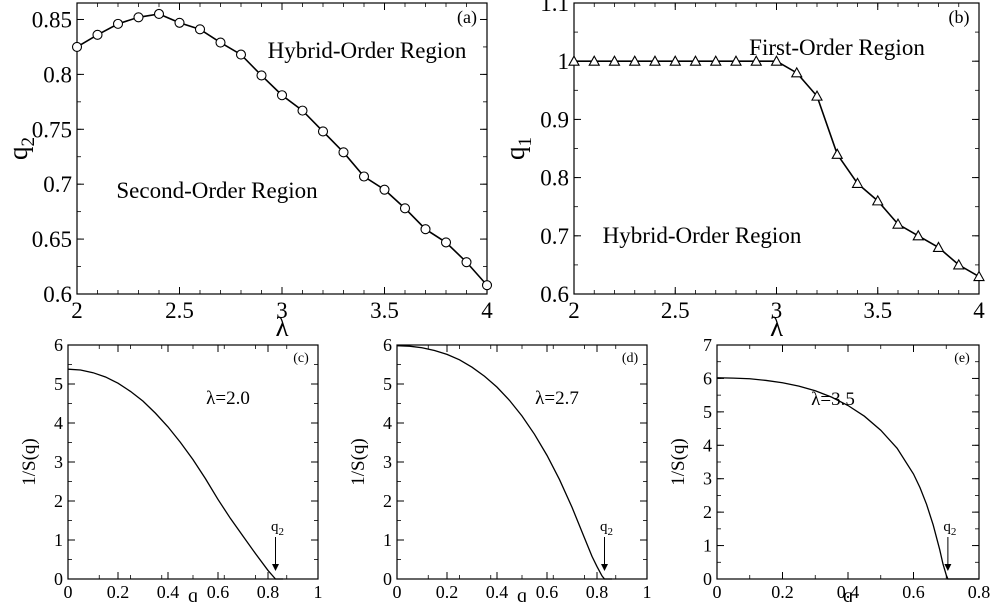 The width and height of the screenshot is (1000, 602). I want to click on panel-label: (e), so click(962, 358).